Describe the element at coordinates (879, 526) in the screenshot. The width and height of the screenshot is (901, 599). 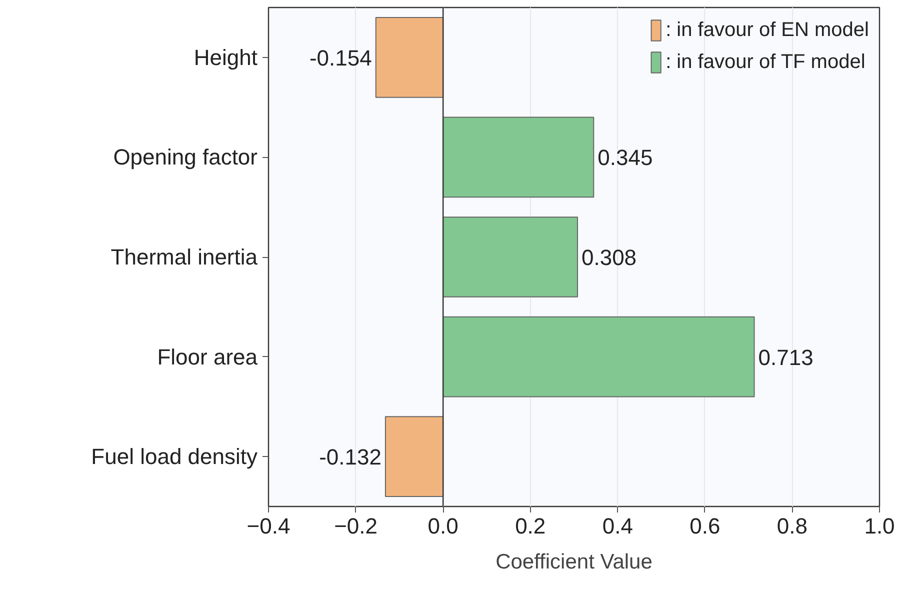
I see `x-tick-label: 1.0` at that location.